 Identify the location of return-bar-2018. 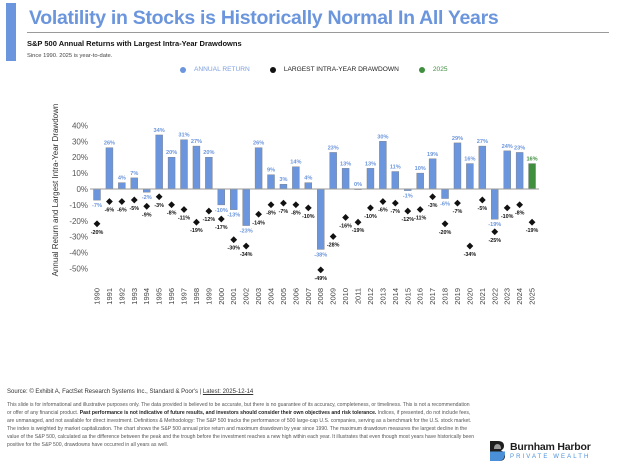
(445, 193).